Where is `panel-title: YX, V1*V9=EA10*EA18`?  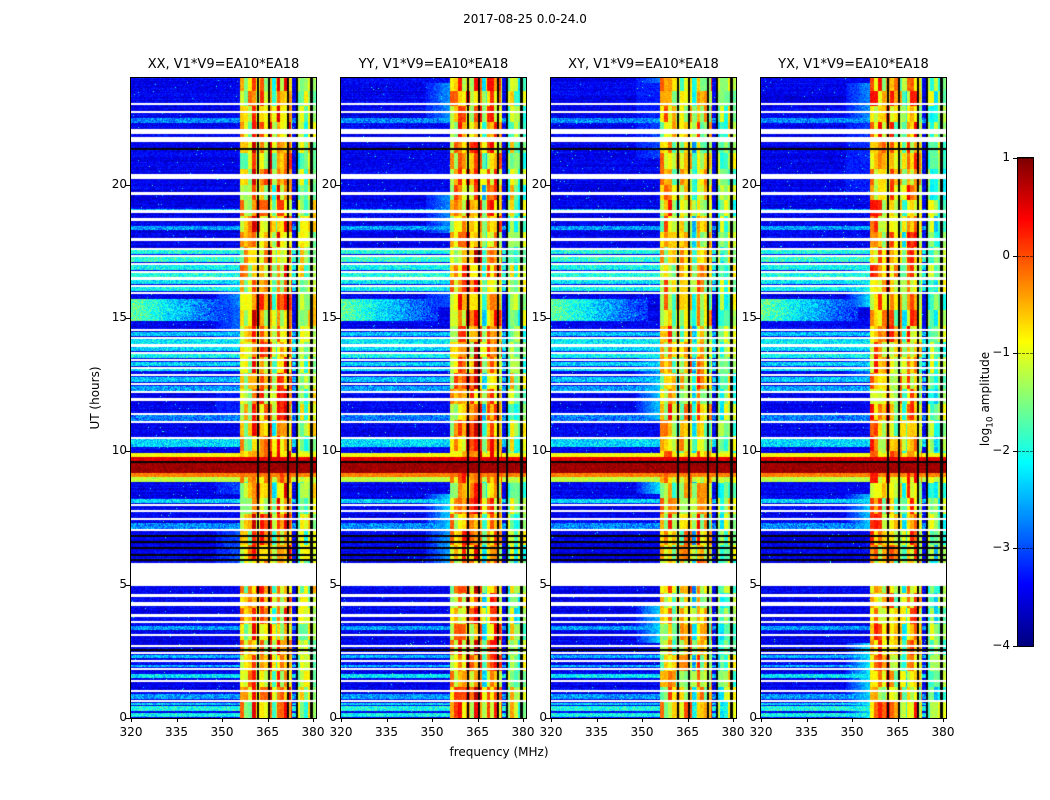
panel-title: YX, V1*V9=EA10*EA18 is located at coordinates (853, 64).